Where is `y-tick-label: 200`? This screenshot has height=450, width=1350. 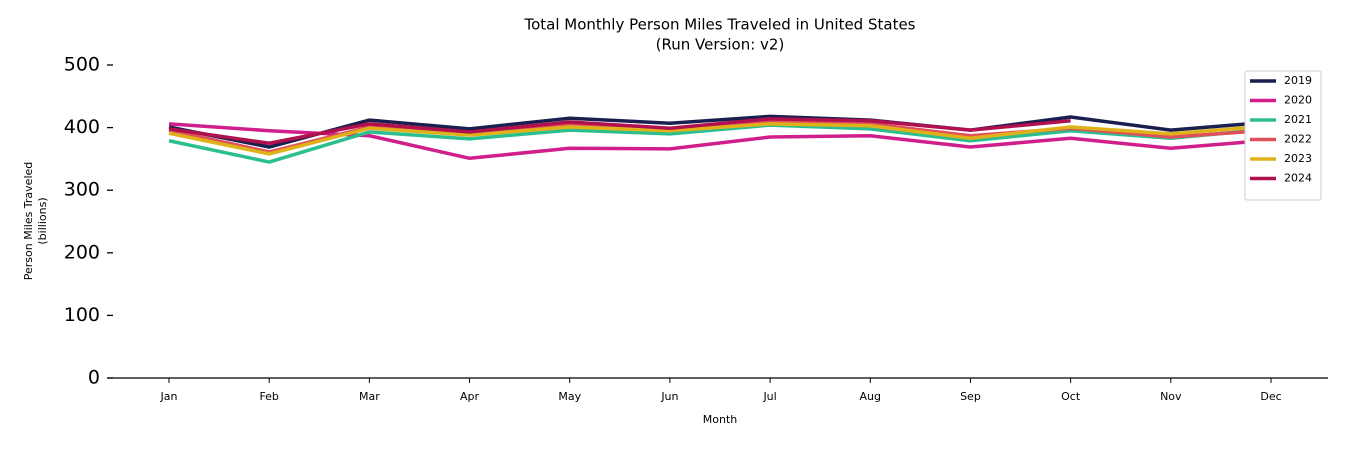
y-tick-label: 200 is located at coordinates (82, 252).